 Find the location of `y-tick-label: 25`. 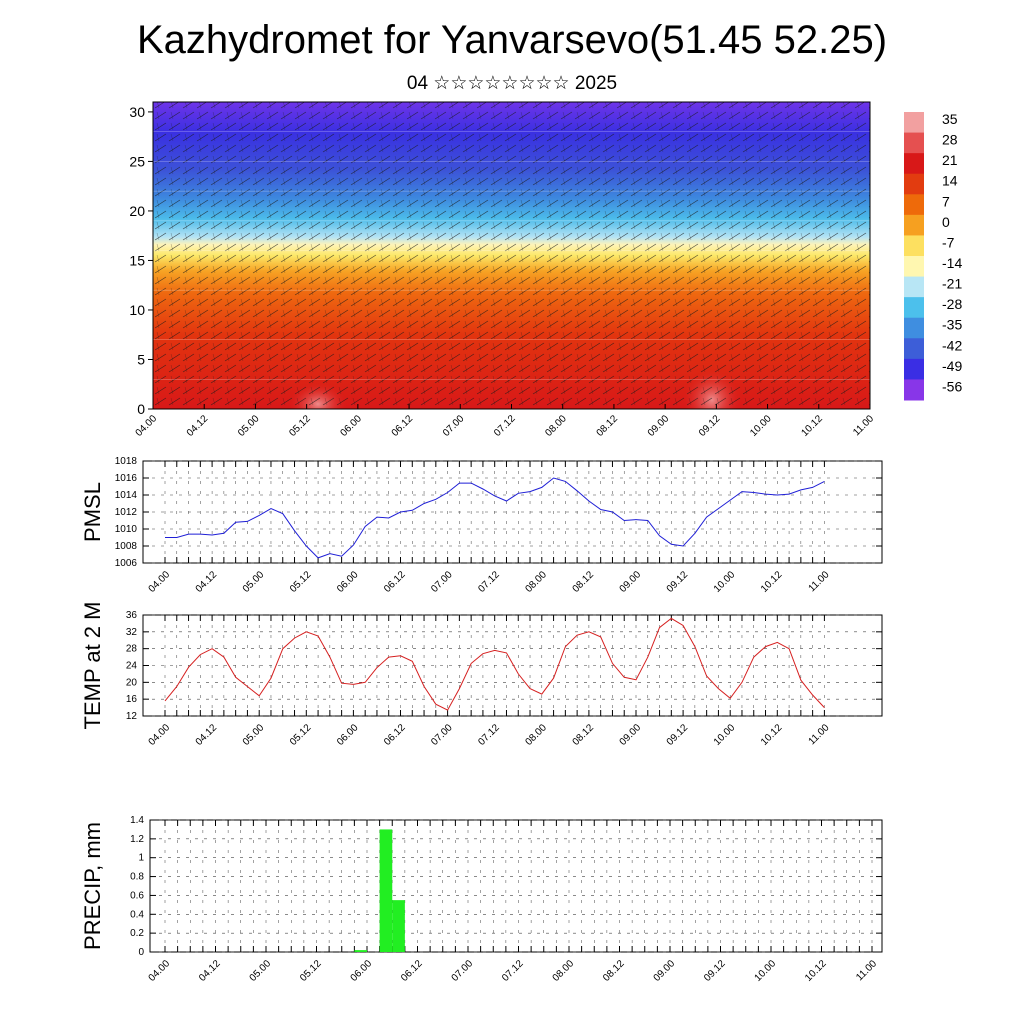

y-tick-label: 25 is located at coordinates (137, 161).